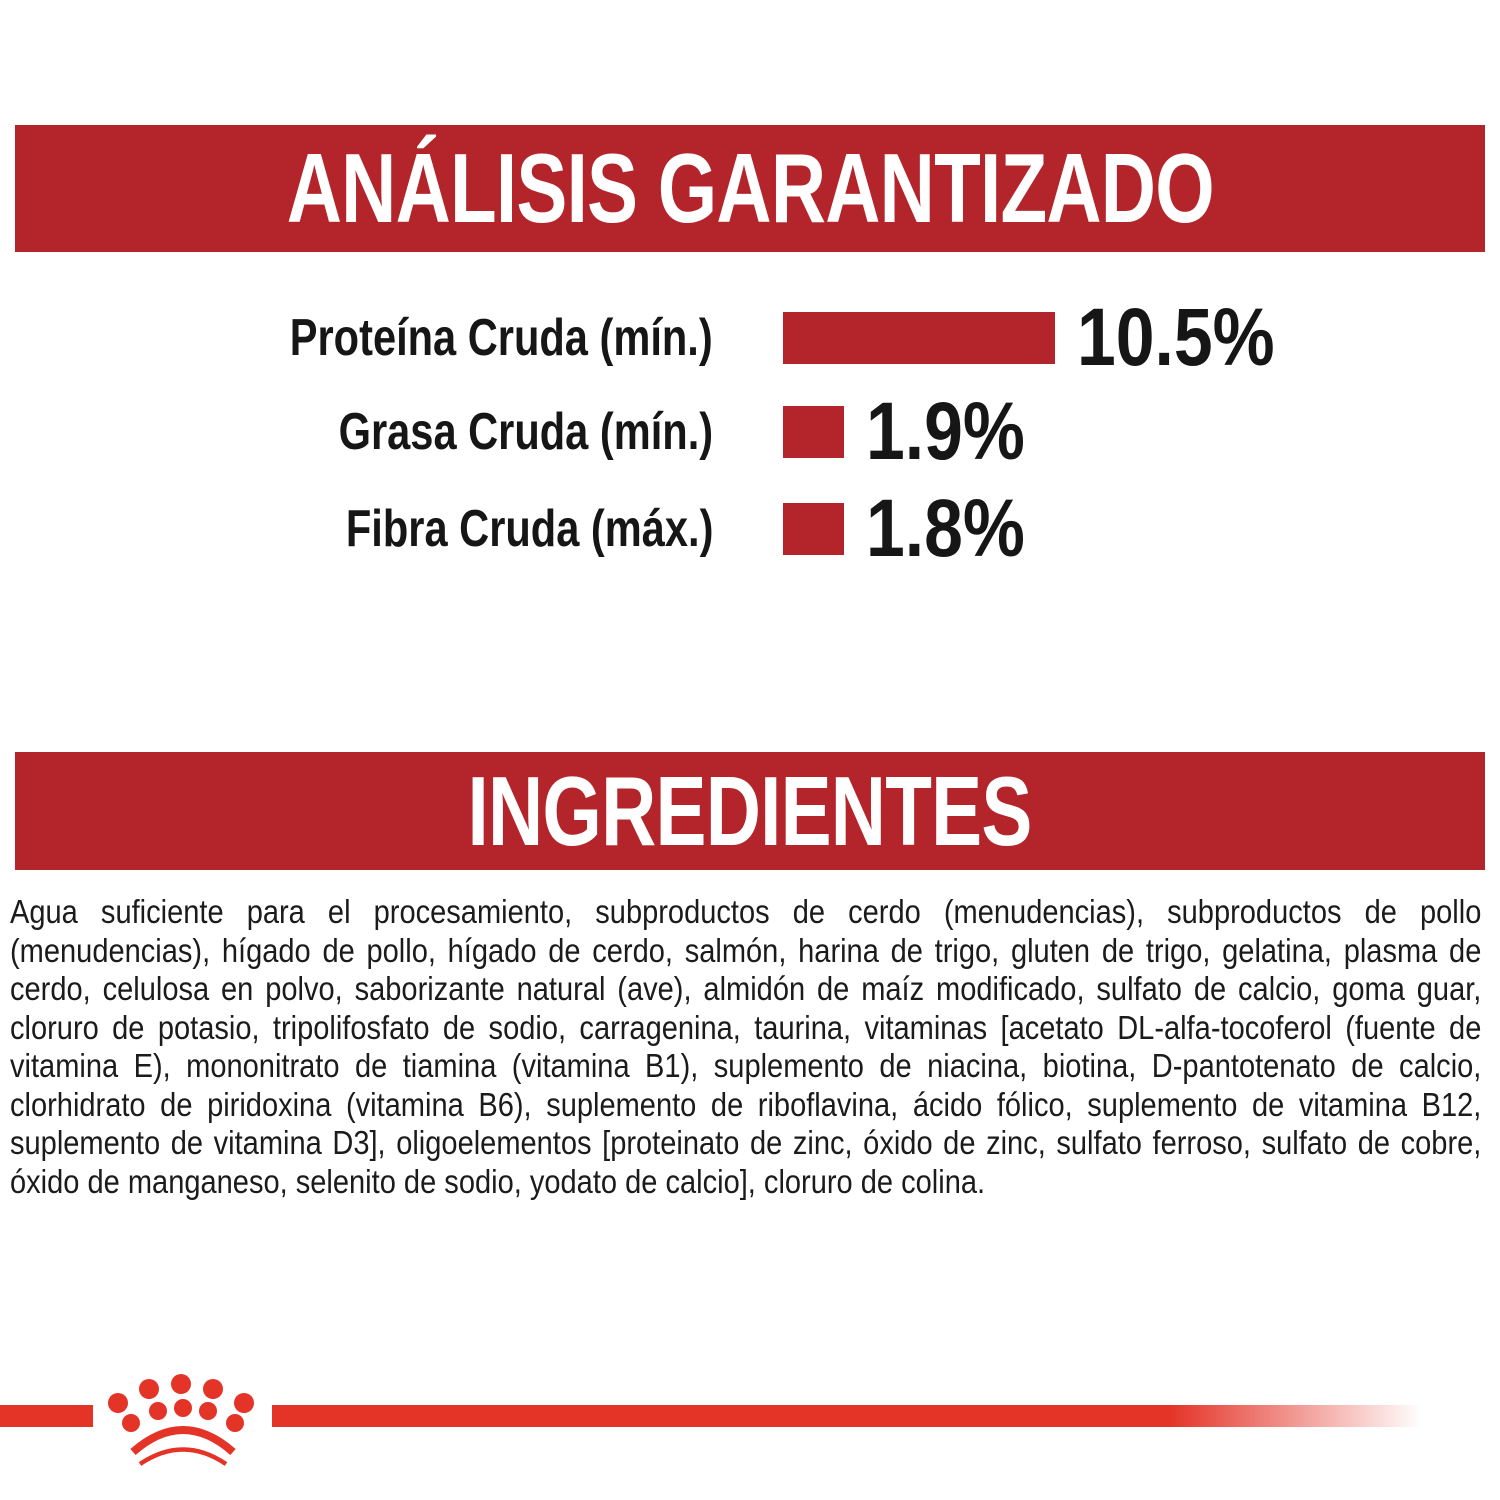  I want to click on analysis-row-value: 1.8%, so click(945, 528).